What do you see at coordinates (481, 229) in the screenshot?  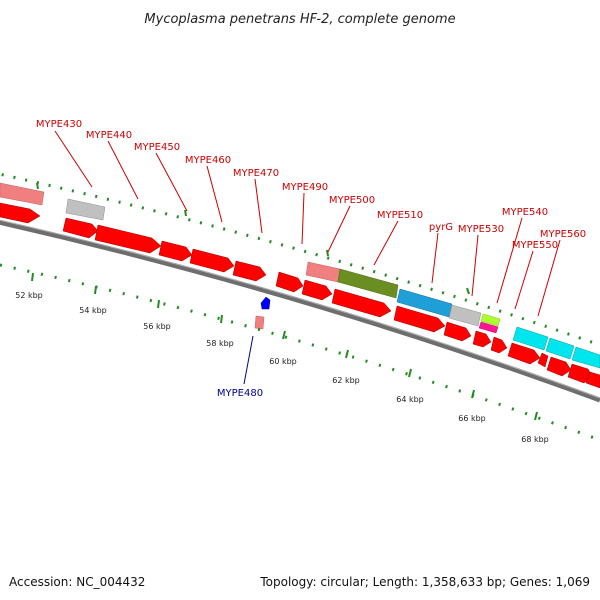 I see `gene-label-mype530: MYPE530` at bounding box center [481, 229].